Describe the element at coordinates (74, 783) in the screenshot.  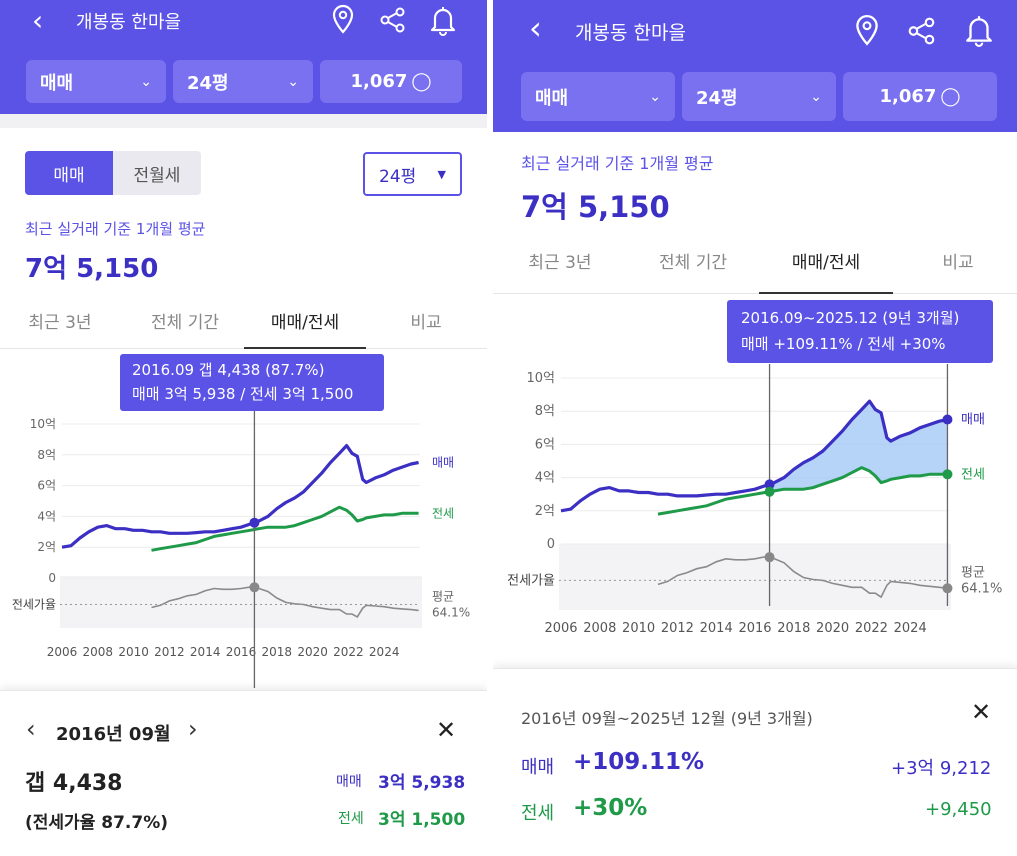
I see `gap-value: 갭 4,438` at that location.